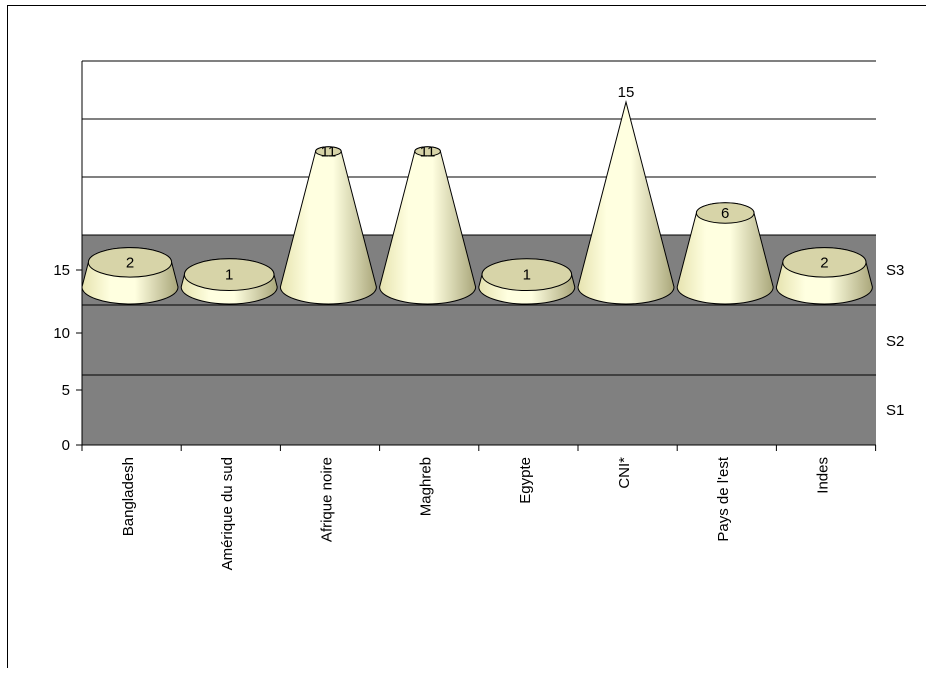 Image resolution: width=936 pixels, height=673 pixels. Describe the element at coordinates (624, 473) in the screenshot. I see `x-tick-label: CNI*` at that location.